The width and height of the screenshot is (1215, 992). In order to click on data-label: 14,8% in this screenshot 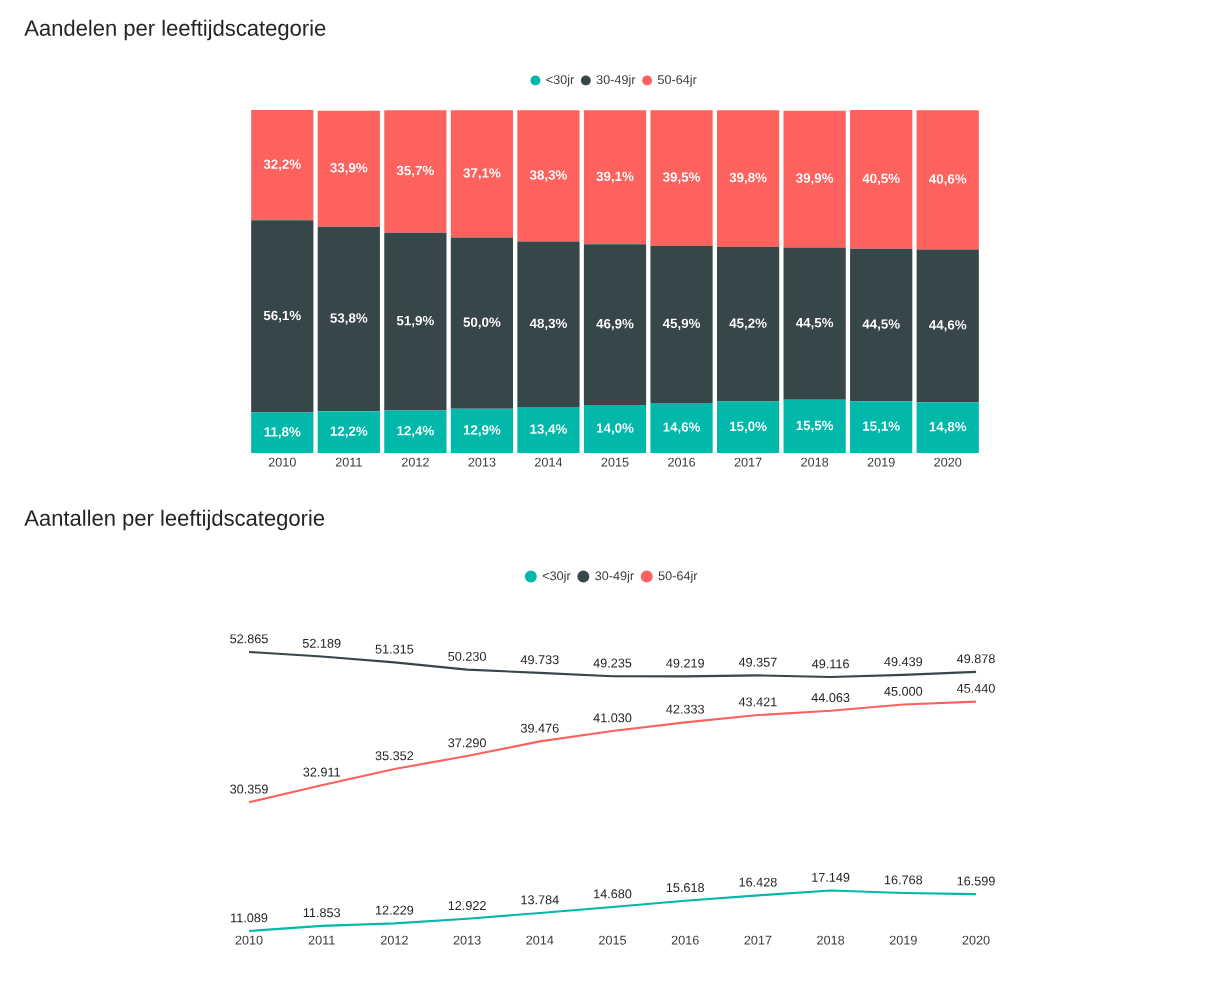, I will do `click(948, 427)`.